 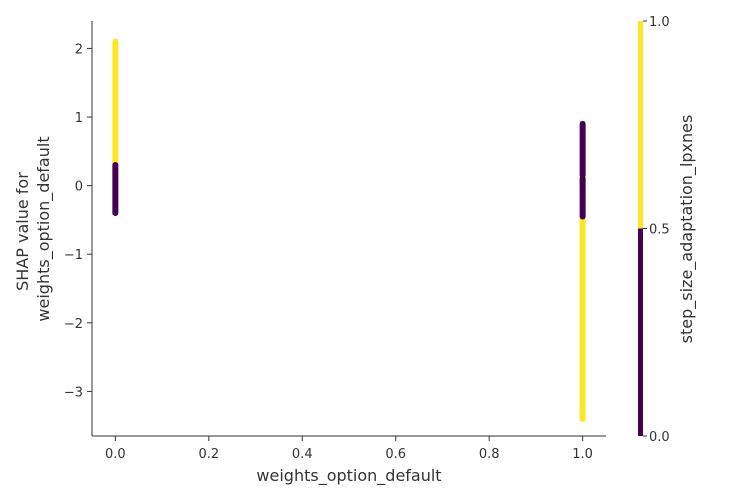 What do you see at coordinates (79, 118) in the screenshot?
I see `y-tick-label: 1` at bounding box center [79, 118].